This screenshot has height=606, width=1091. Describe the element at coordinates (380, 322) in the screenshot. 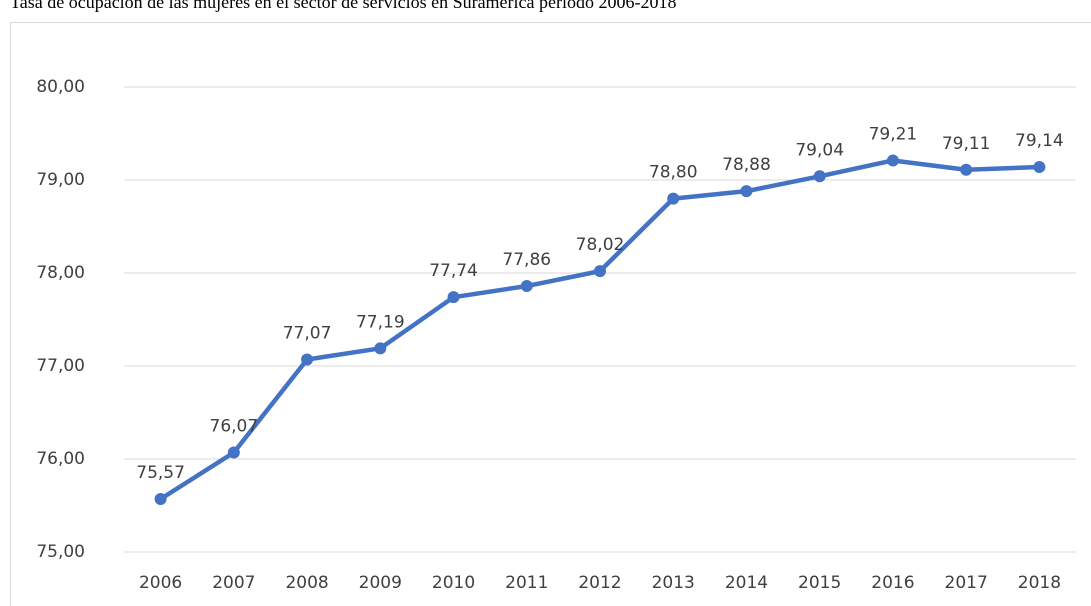

I see `data-label: 77,19` at that location.